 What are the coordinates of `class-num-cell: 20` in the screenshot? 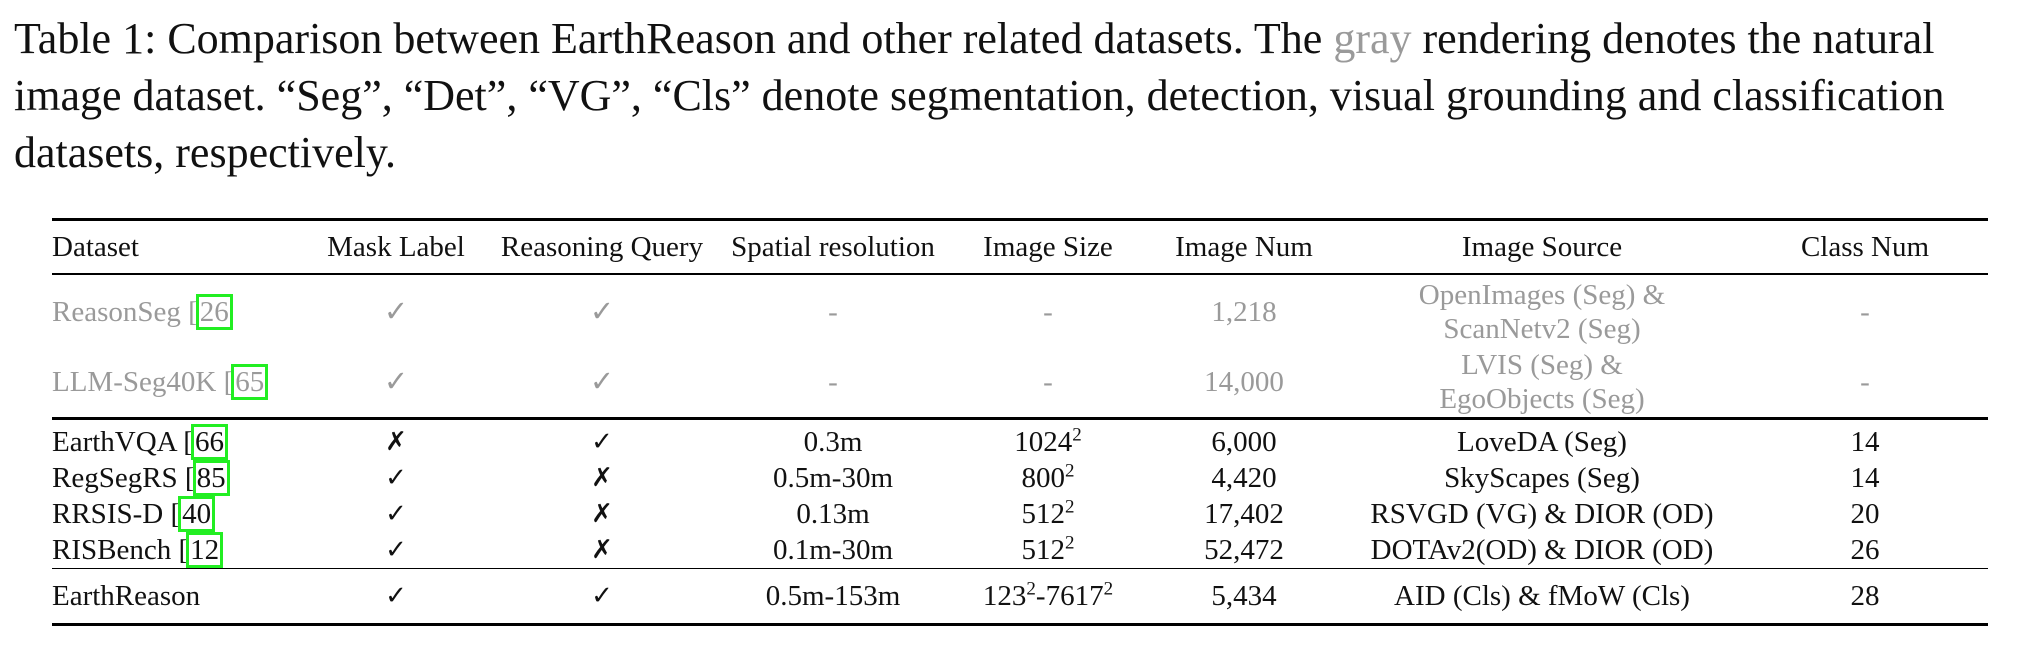 It's located at (1865, 514).